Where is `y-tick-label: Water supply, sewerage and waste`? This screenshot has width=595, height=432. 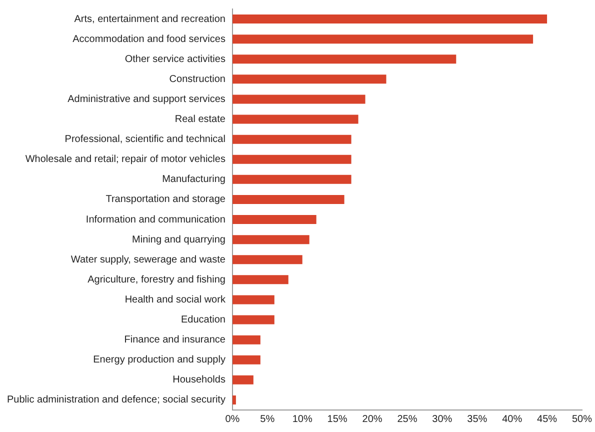 y-tick-label: Water supply, sewerage and waste is located at coordinates (148, 260).